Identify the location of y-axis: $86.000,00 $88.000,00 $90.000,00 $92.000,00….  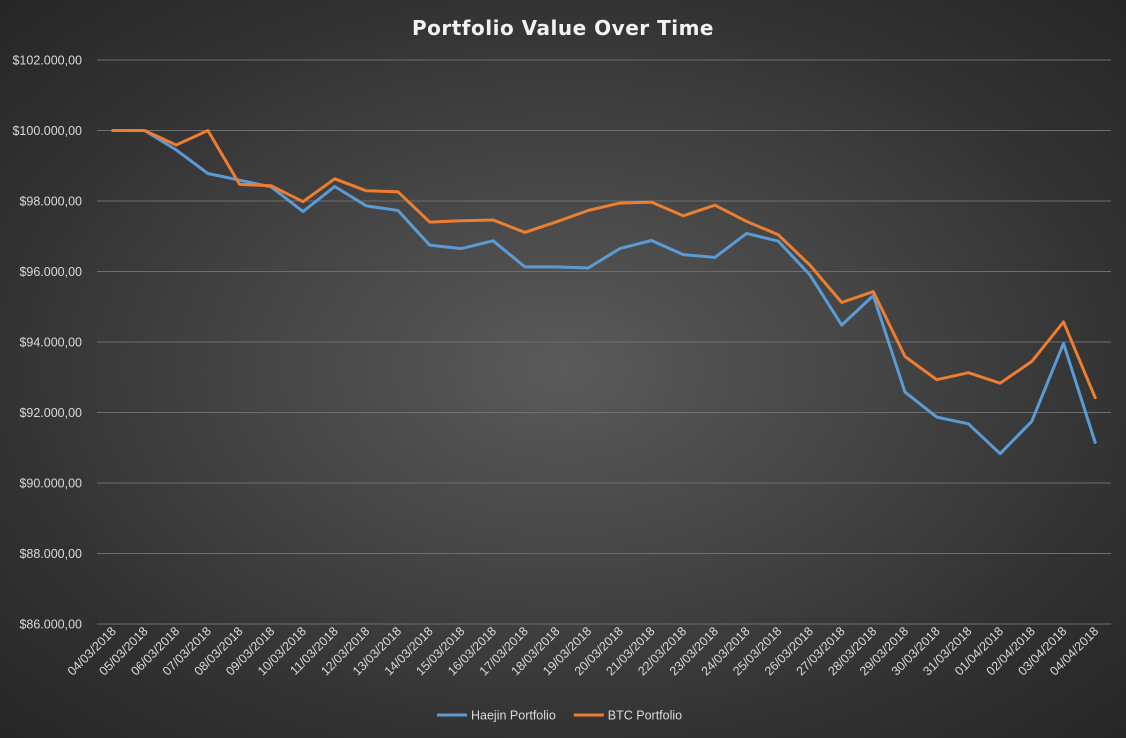
(47, 343).